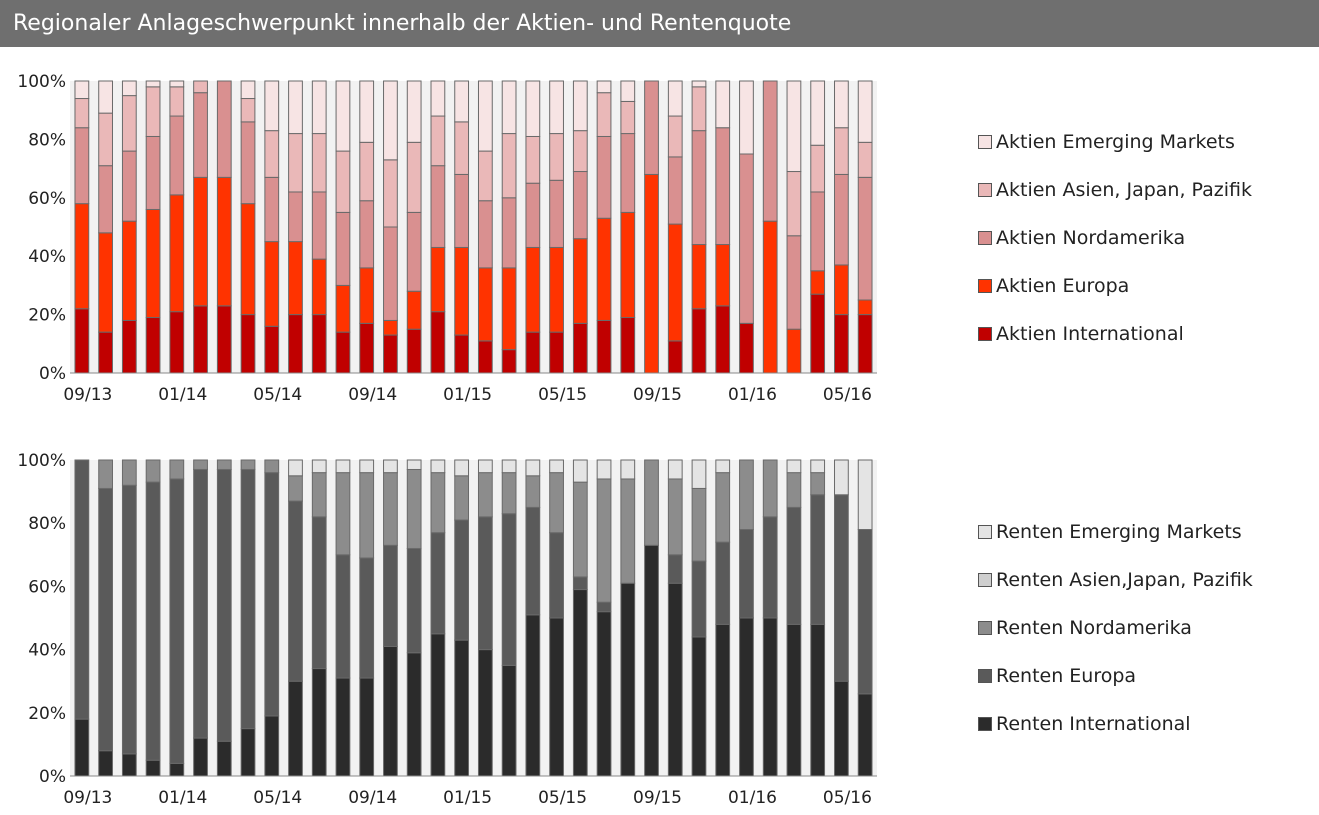  Describe the element at coordinates (87, 395) in the screenshot. I see `x-tick-label: 09/13` at that location.